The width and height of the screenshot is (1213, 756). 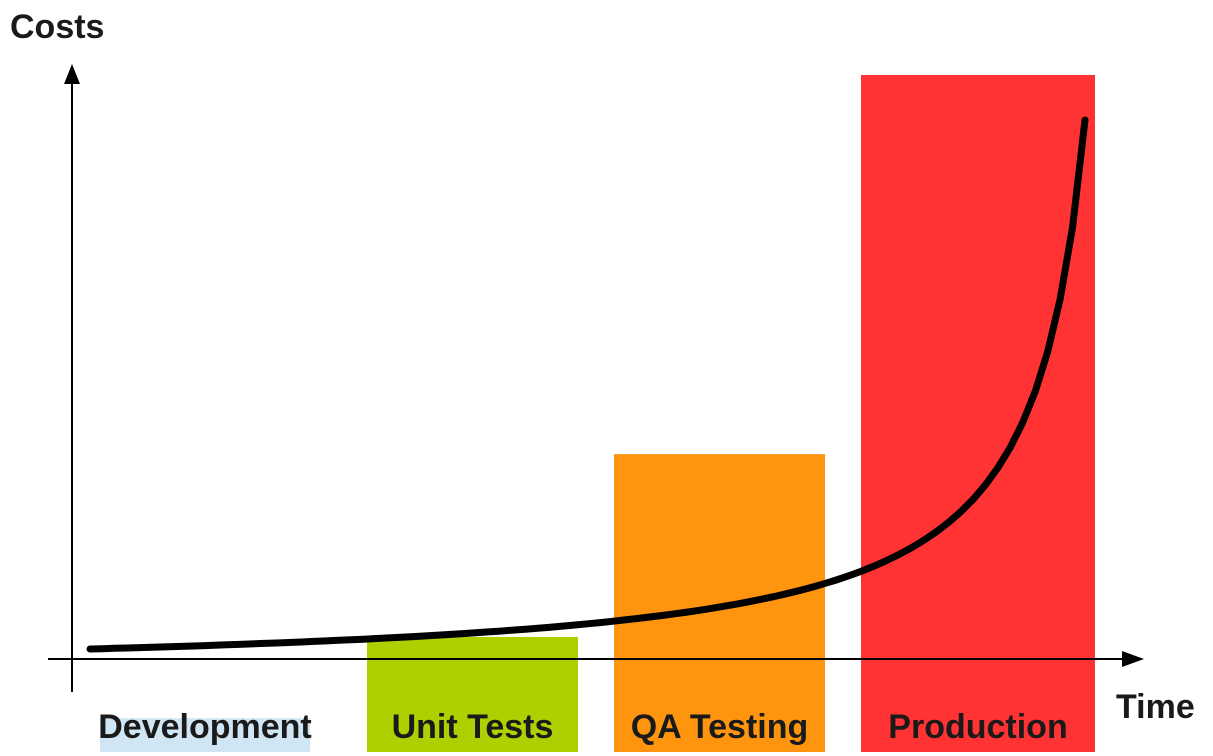 I want to click on bar-qa-testing, so click(x=719, y=603).